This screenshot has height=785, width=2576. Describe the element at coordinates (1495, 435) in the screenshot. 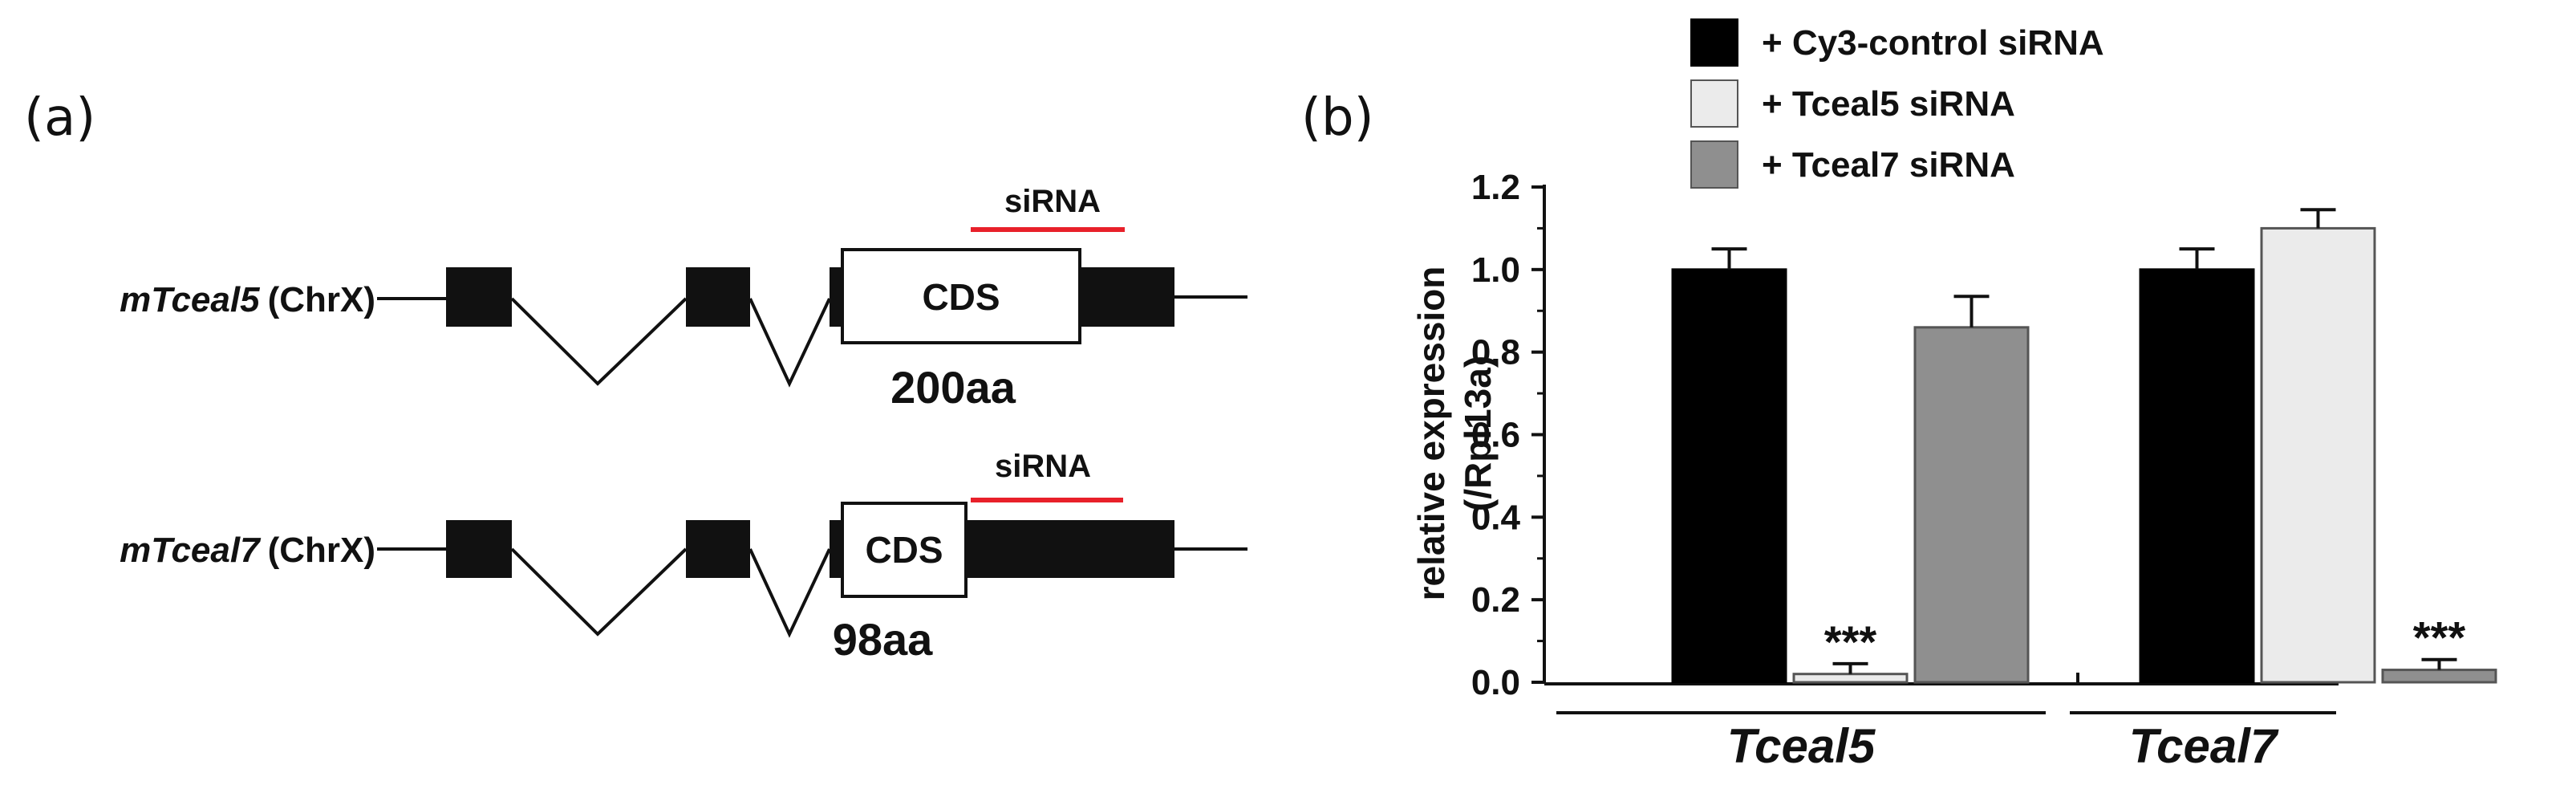

I see `y-tick-label: 0.6` at that location.